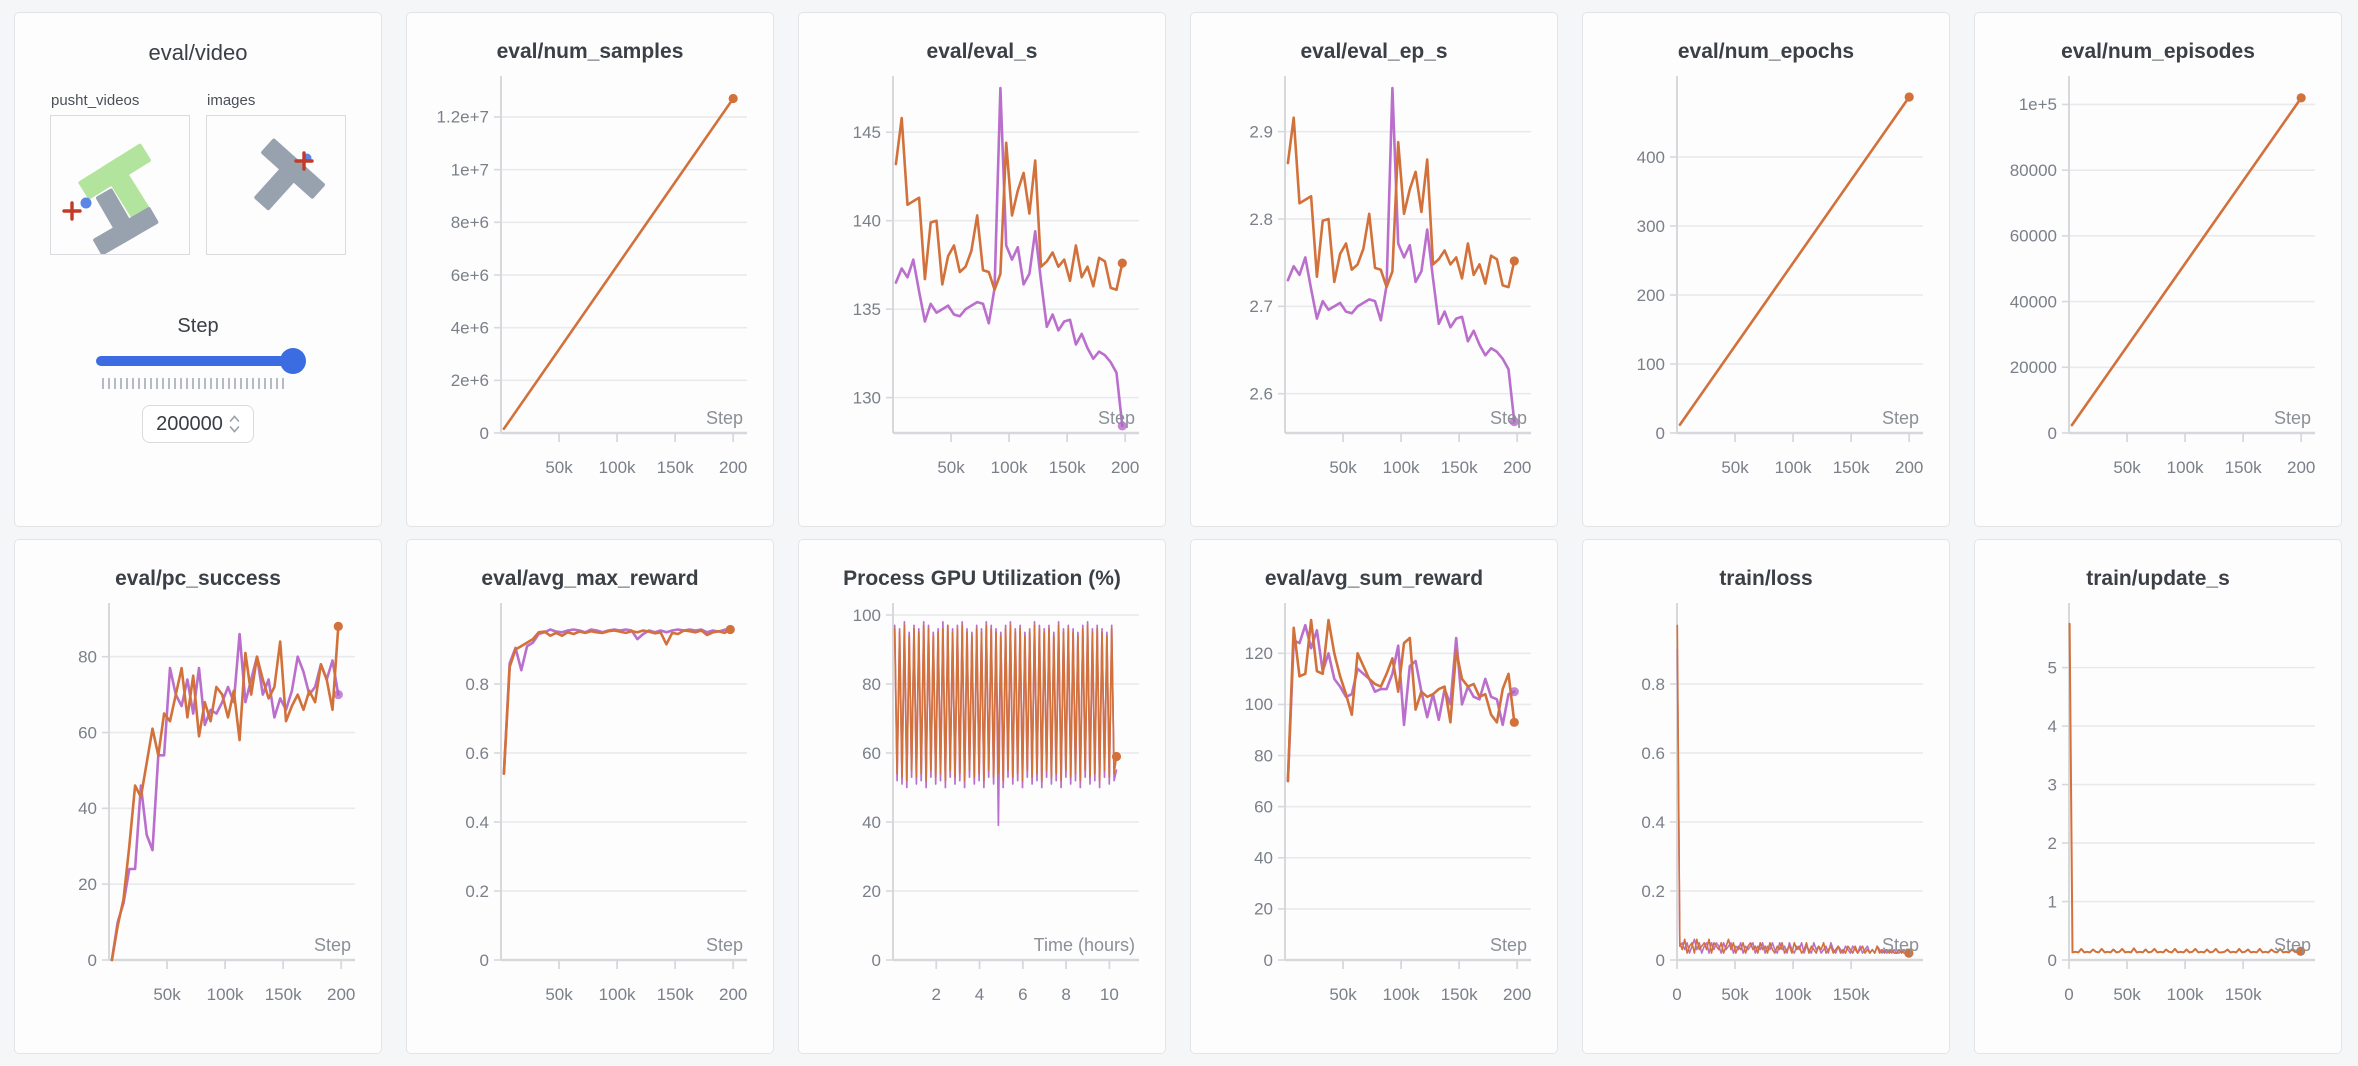 This screenshot has width=2358, height=1066. I want to click on svg-text: 60, so click(1263, 806).